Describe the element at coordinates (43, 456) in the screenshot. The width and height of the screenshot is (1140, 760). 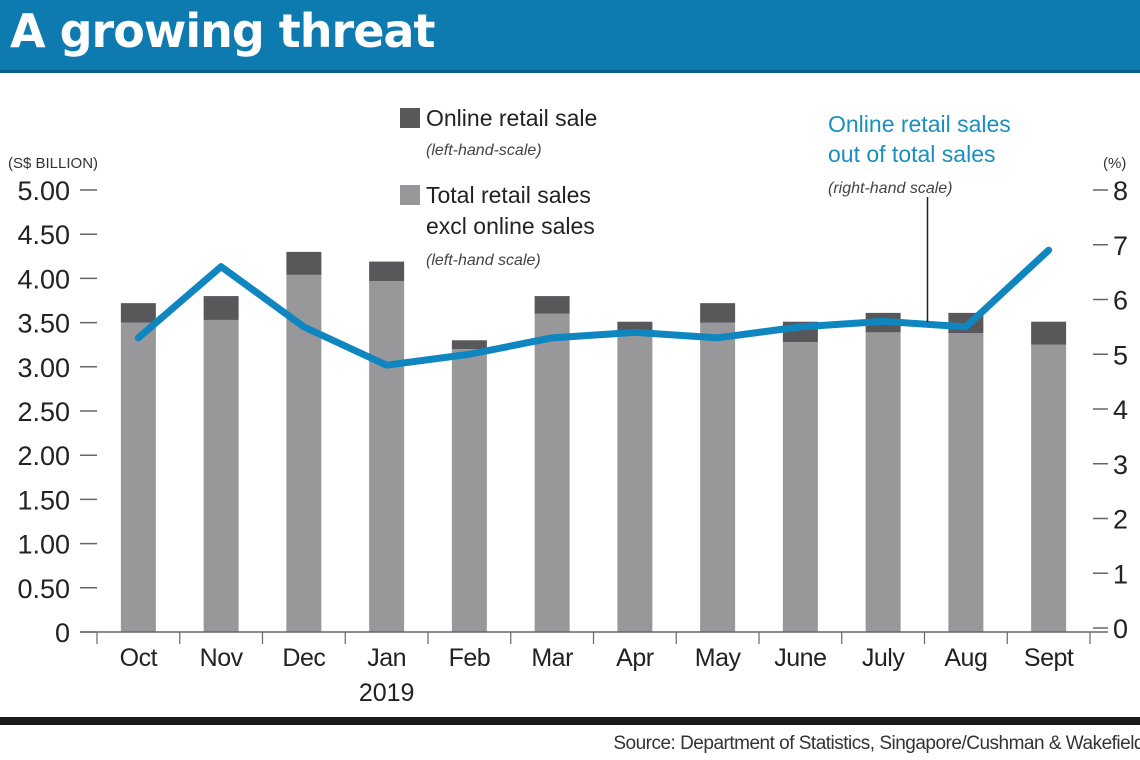
I see `left-tick-label: 2.00` at that location.